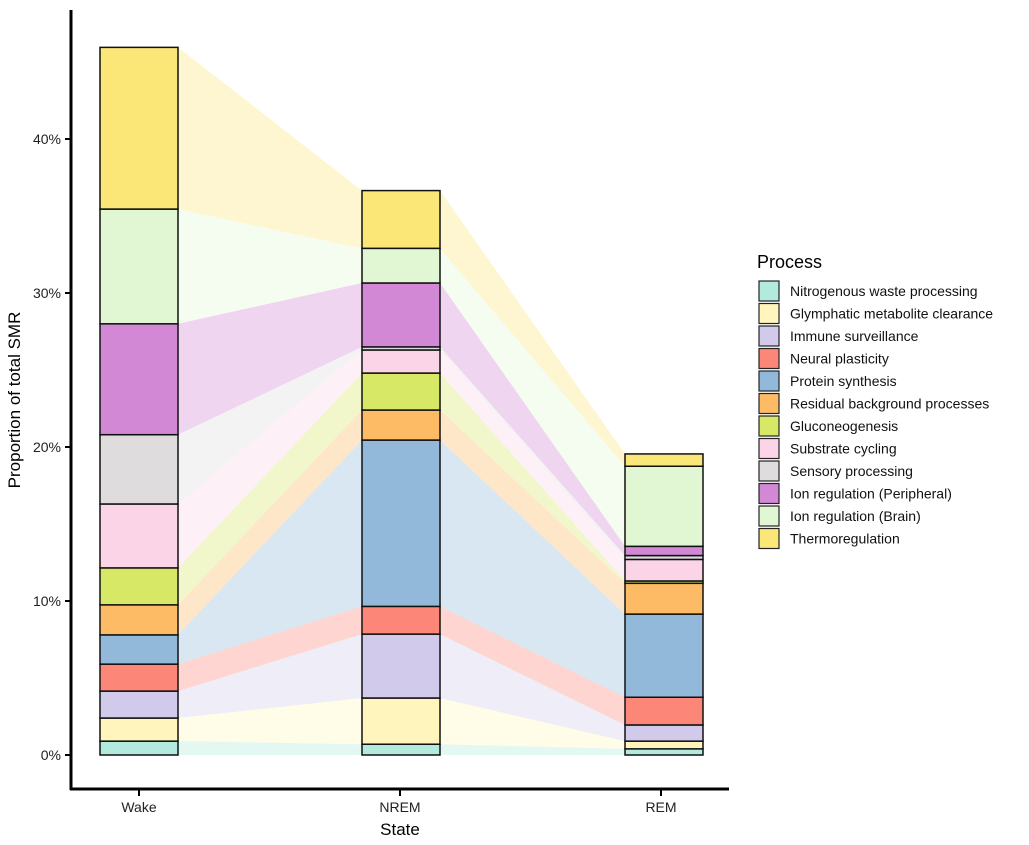 This screenshot has height=845, width=1029. Describe the element at coordinates (871, 494) in the screenshot. I see `legend-label: Ion regulation (Peripheral)` at that location.